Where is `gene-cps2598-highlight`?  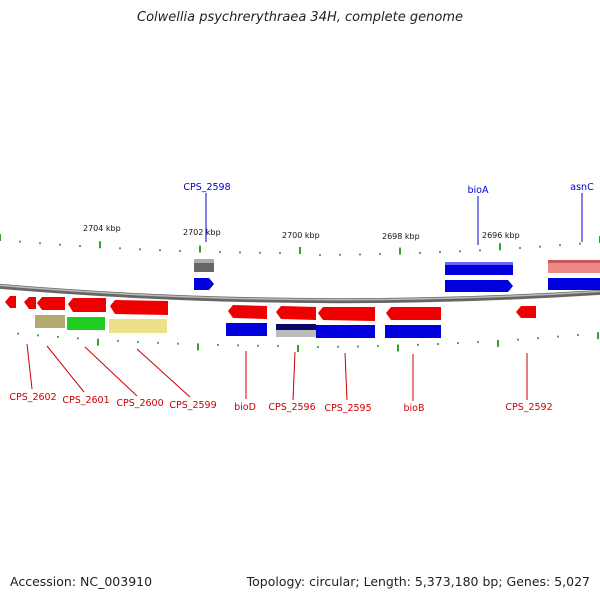
gene-cps2598-highlight is located at coordinates (204, 261).